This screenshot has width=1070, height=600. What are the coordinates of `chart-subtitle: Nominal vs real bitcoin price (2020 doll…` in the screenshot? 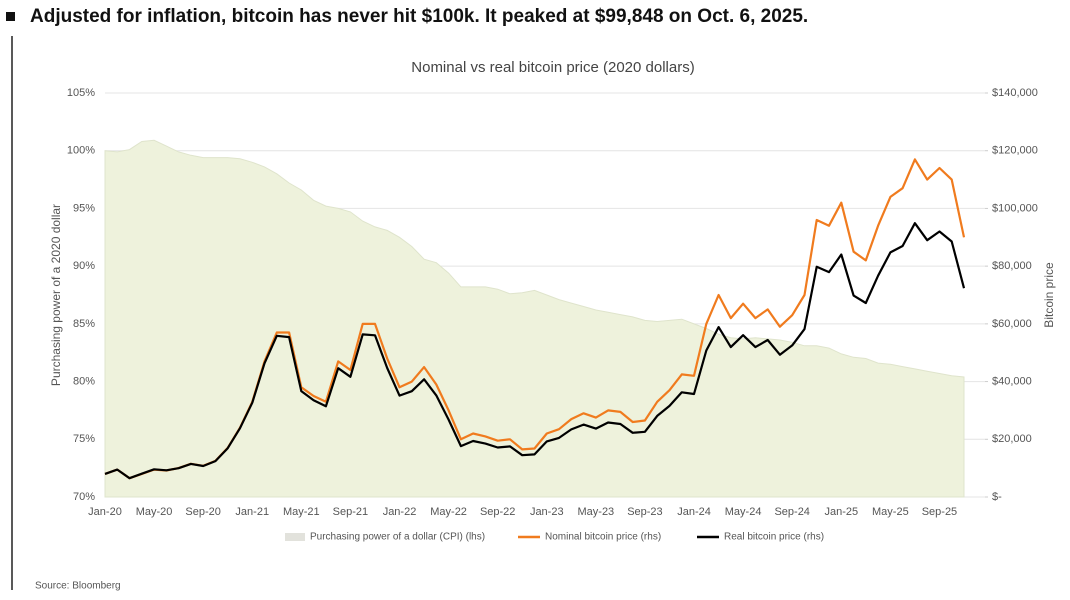 It's located at (552, 67).